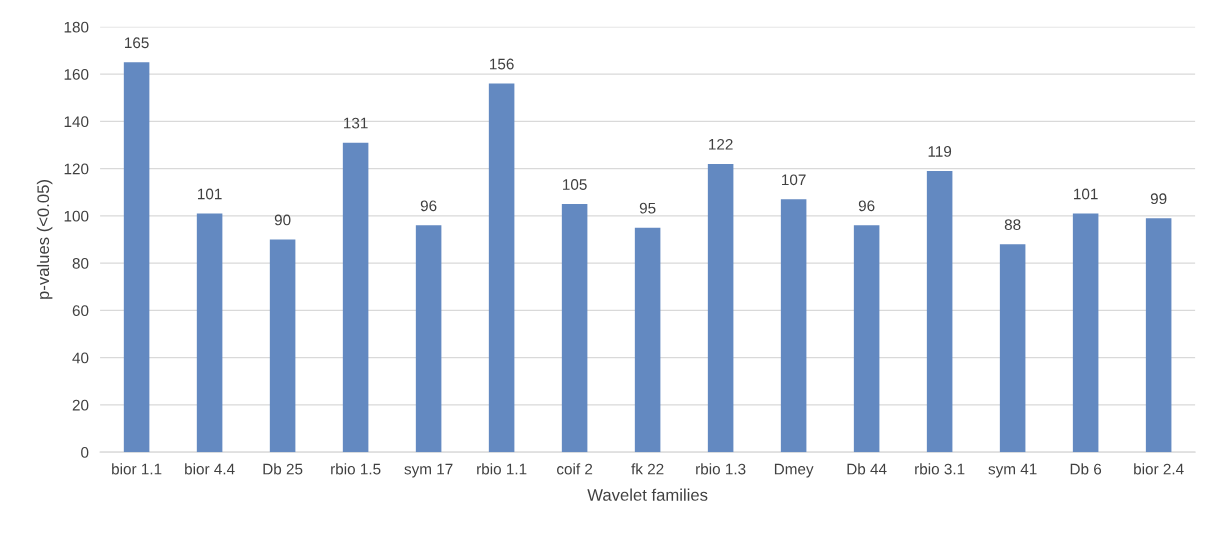 This screenshot has width=1206, height=537. I want to click on data-label: 99, so click(1158, 199).